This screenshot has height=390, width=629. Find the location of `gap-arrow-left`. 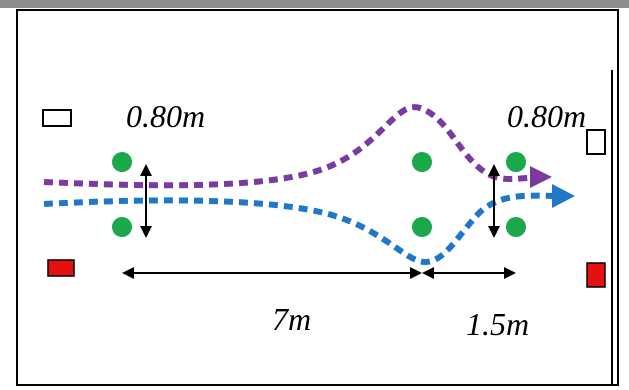

gap-arrow-left is located at coordinates (146, 201).